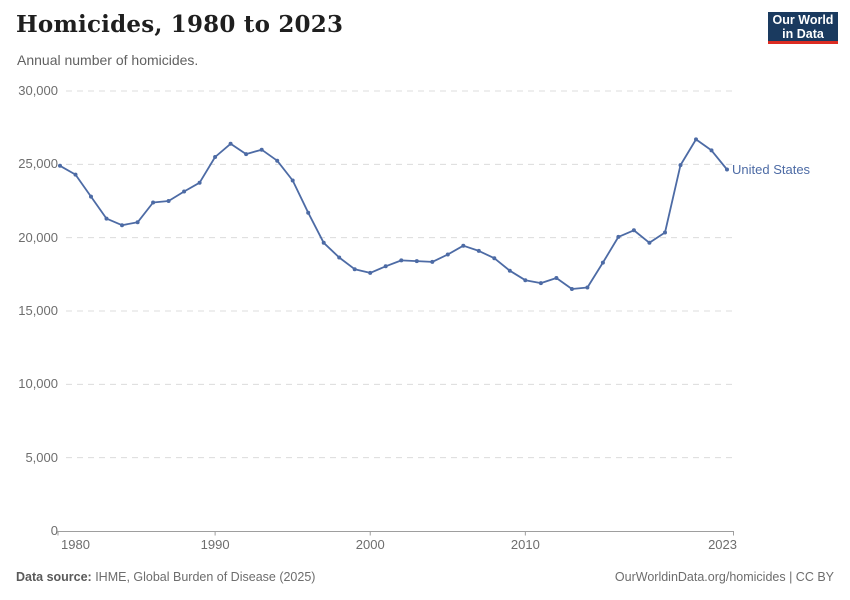 The width and height of the screenshot is (850, 600). Describe the element at coordinates (722, 544) in the screenshot. I see `x-axis-label: 2023` at that location.